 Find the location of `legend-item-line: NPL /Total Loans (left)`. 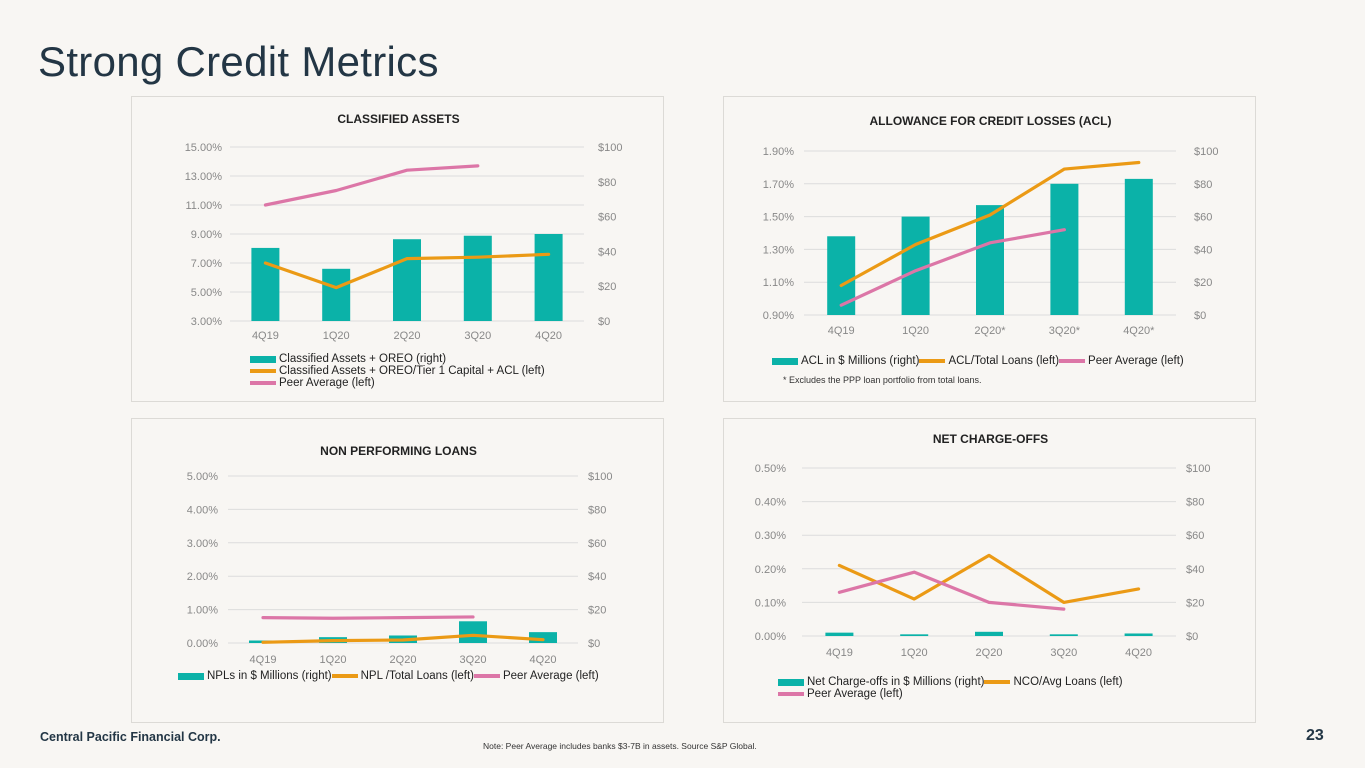

legend-item-line: NPL /Total Loans (left) is located at coordinates (402, 676).